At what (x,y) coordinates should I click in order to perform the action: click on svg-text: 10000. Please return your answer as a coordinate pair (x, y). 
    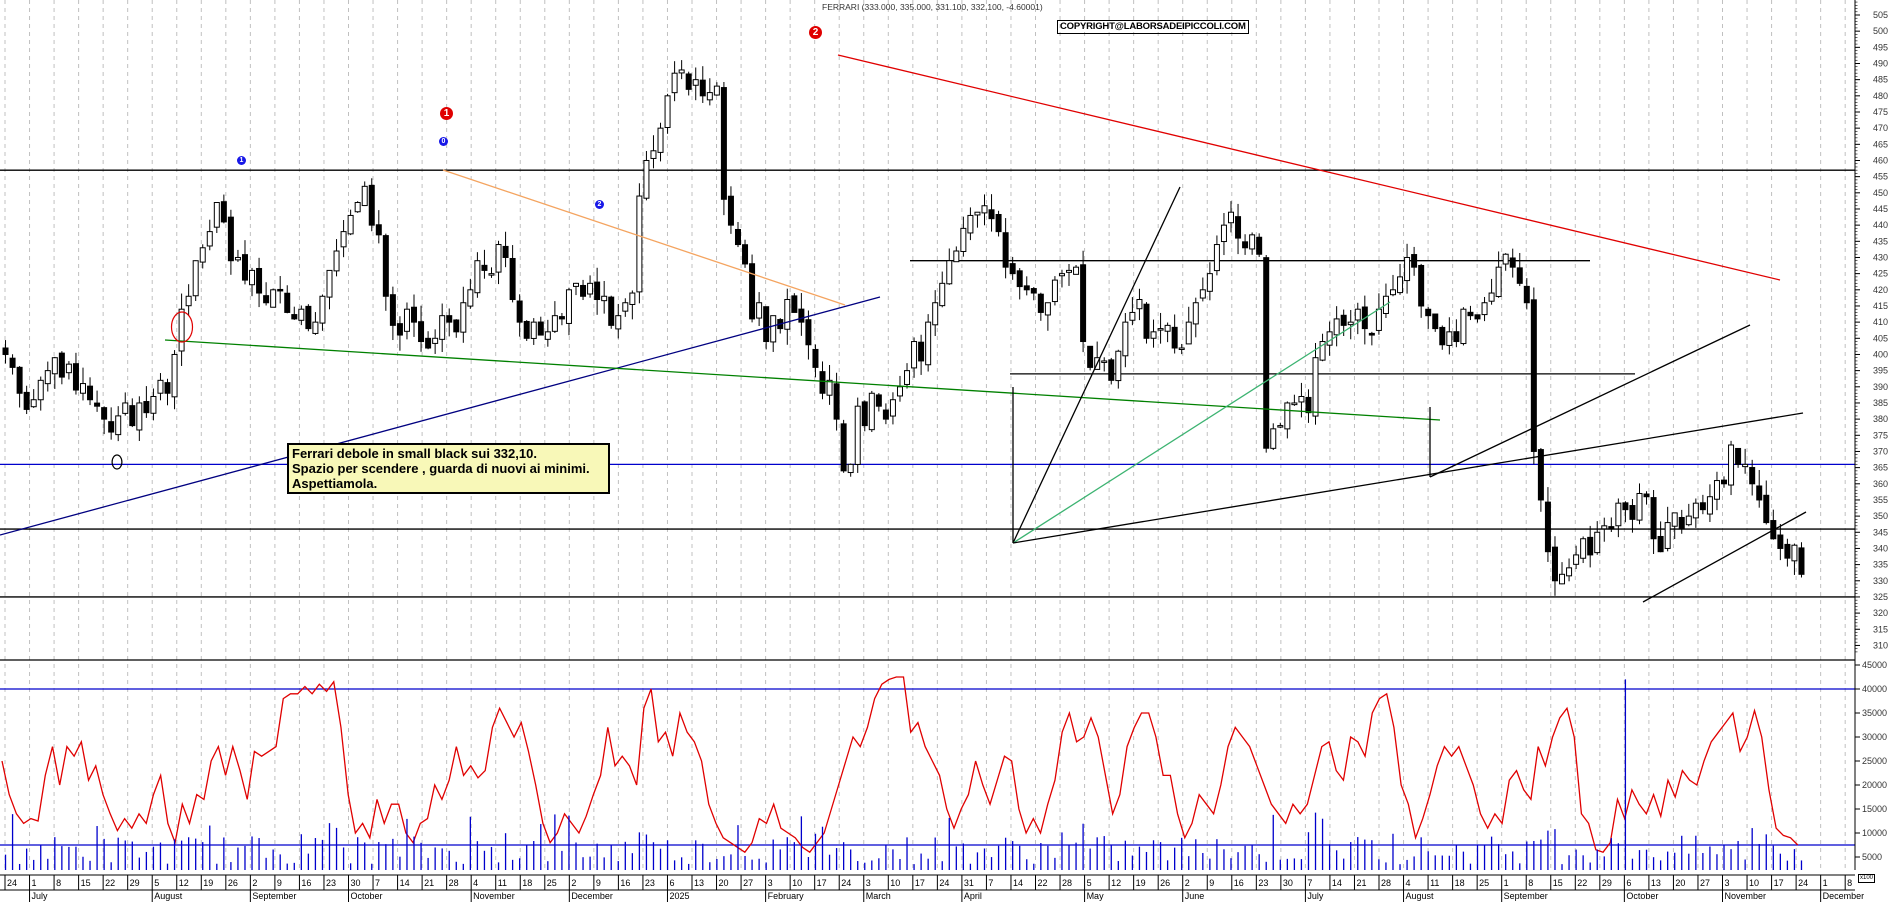
    Looking at the image, I should click on (1874, 833).